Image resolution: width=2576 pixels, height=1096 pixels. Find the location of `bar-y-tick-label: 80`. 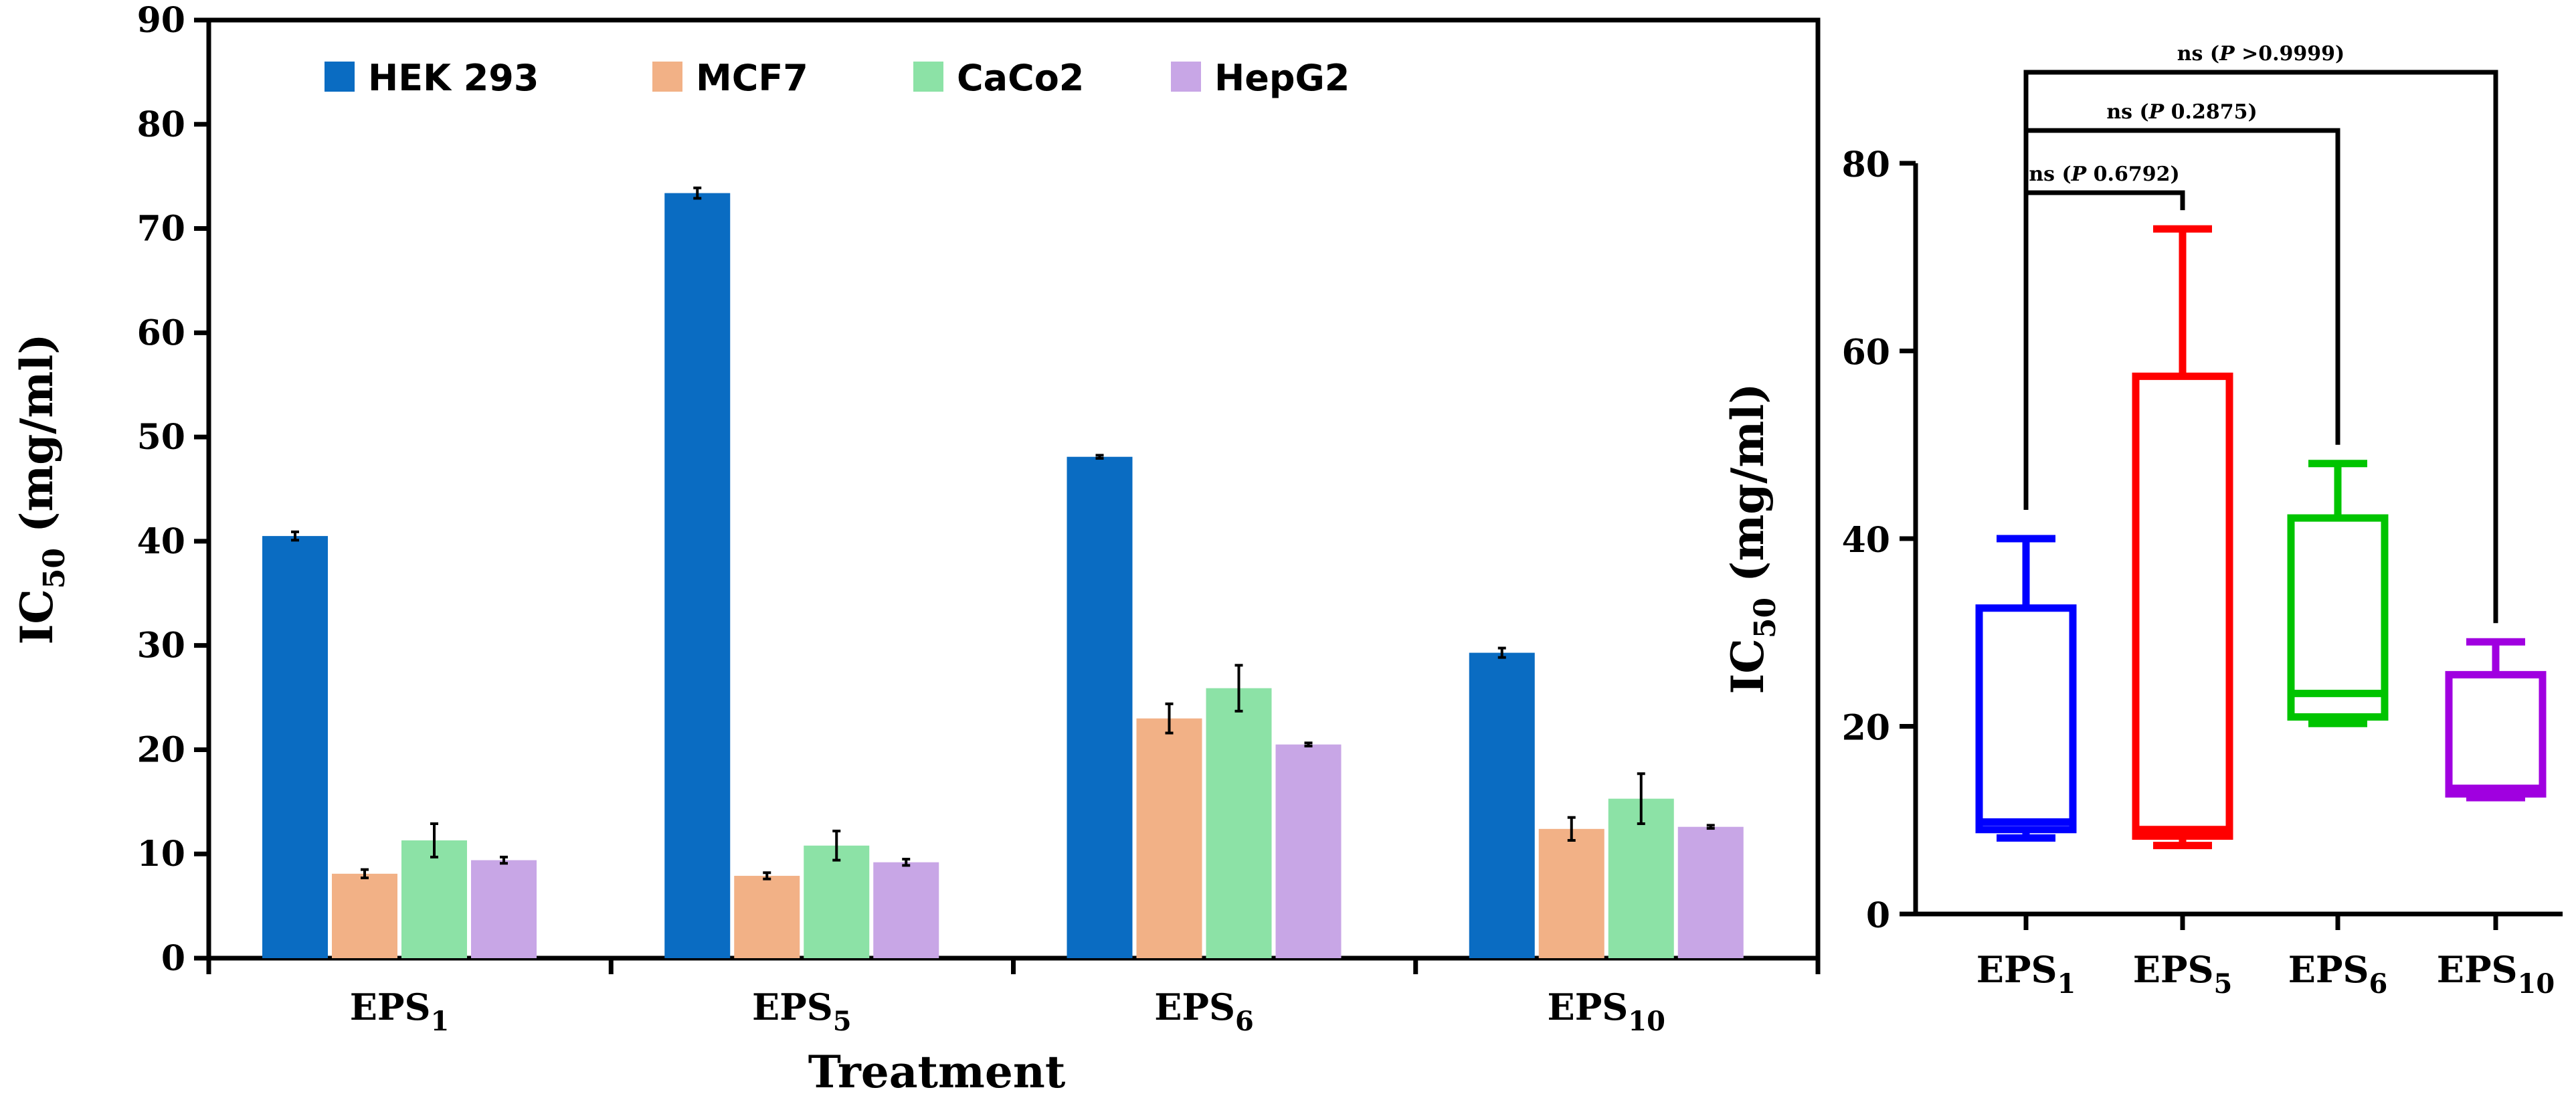

bar-y-tick-label: 80 is located at coordinates (161, 124).